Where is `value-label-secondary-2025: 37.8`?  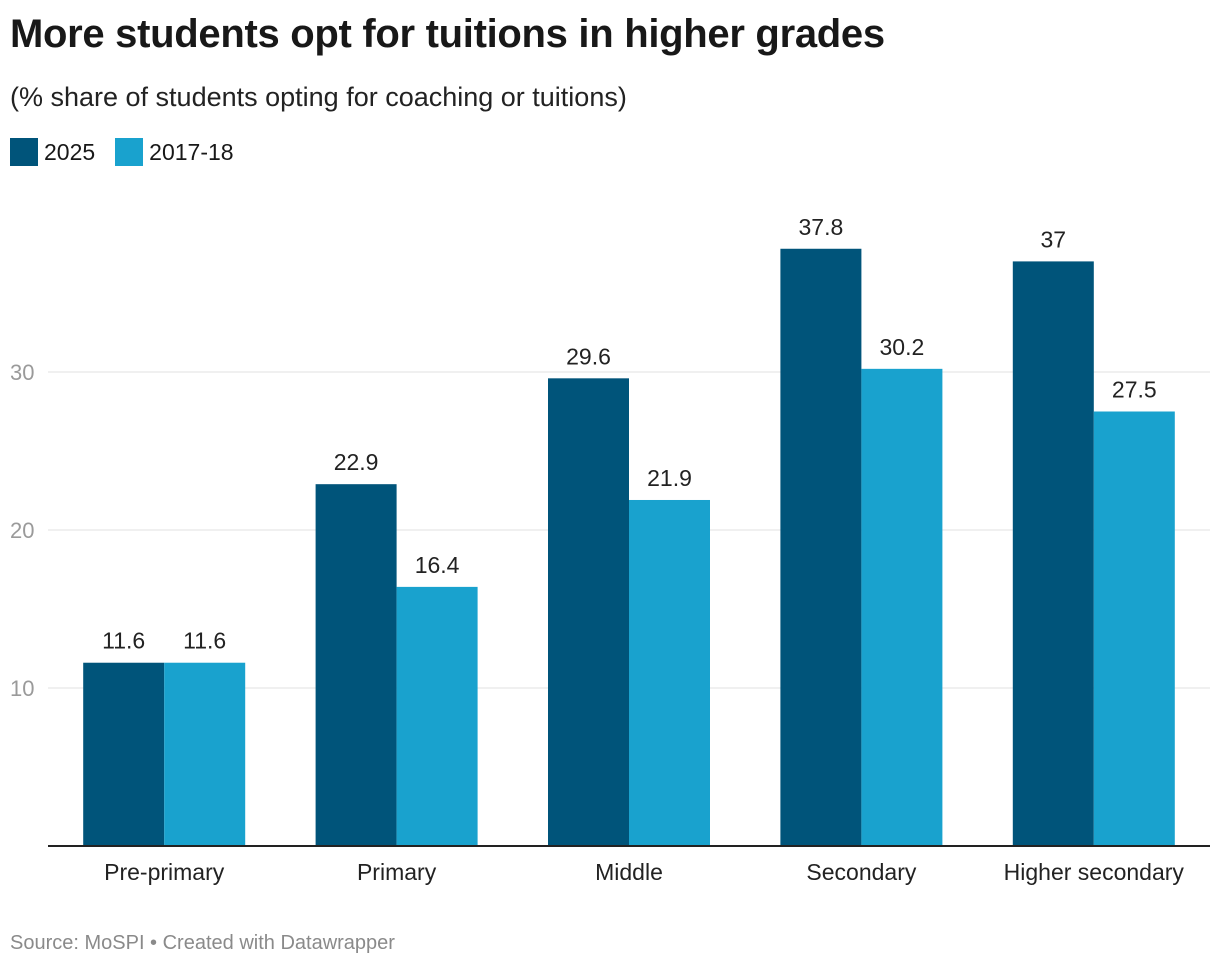
value-label-secondary-2025: 37.8 is located at coordinates (821, 227).